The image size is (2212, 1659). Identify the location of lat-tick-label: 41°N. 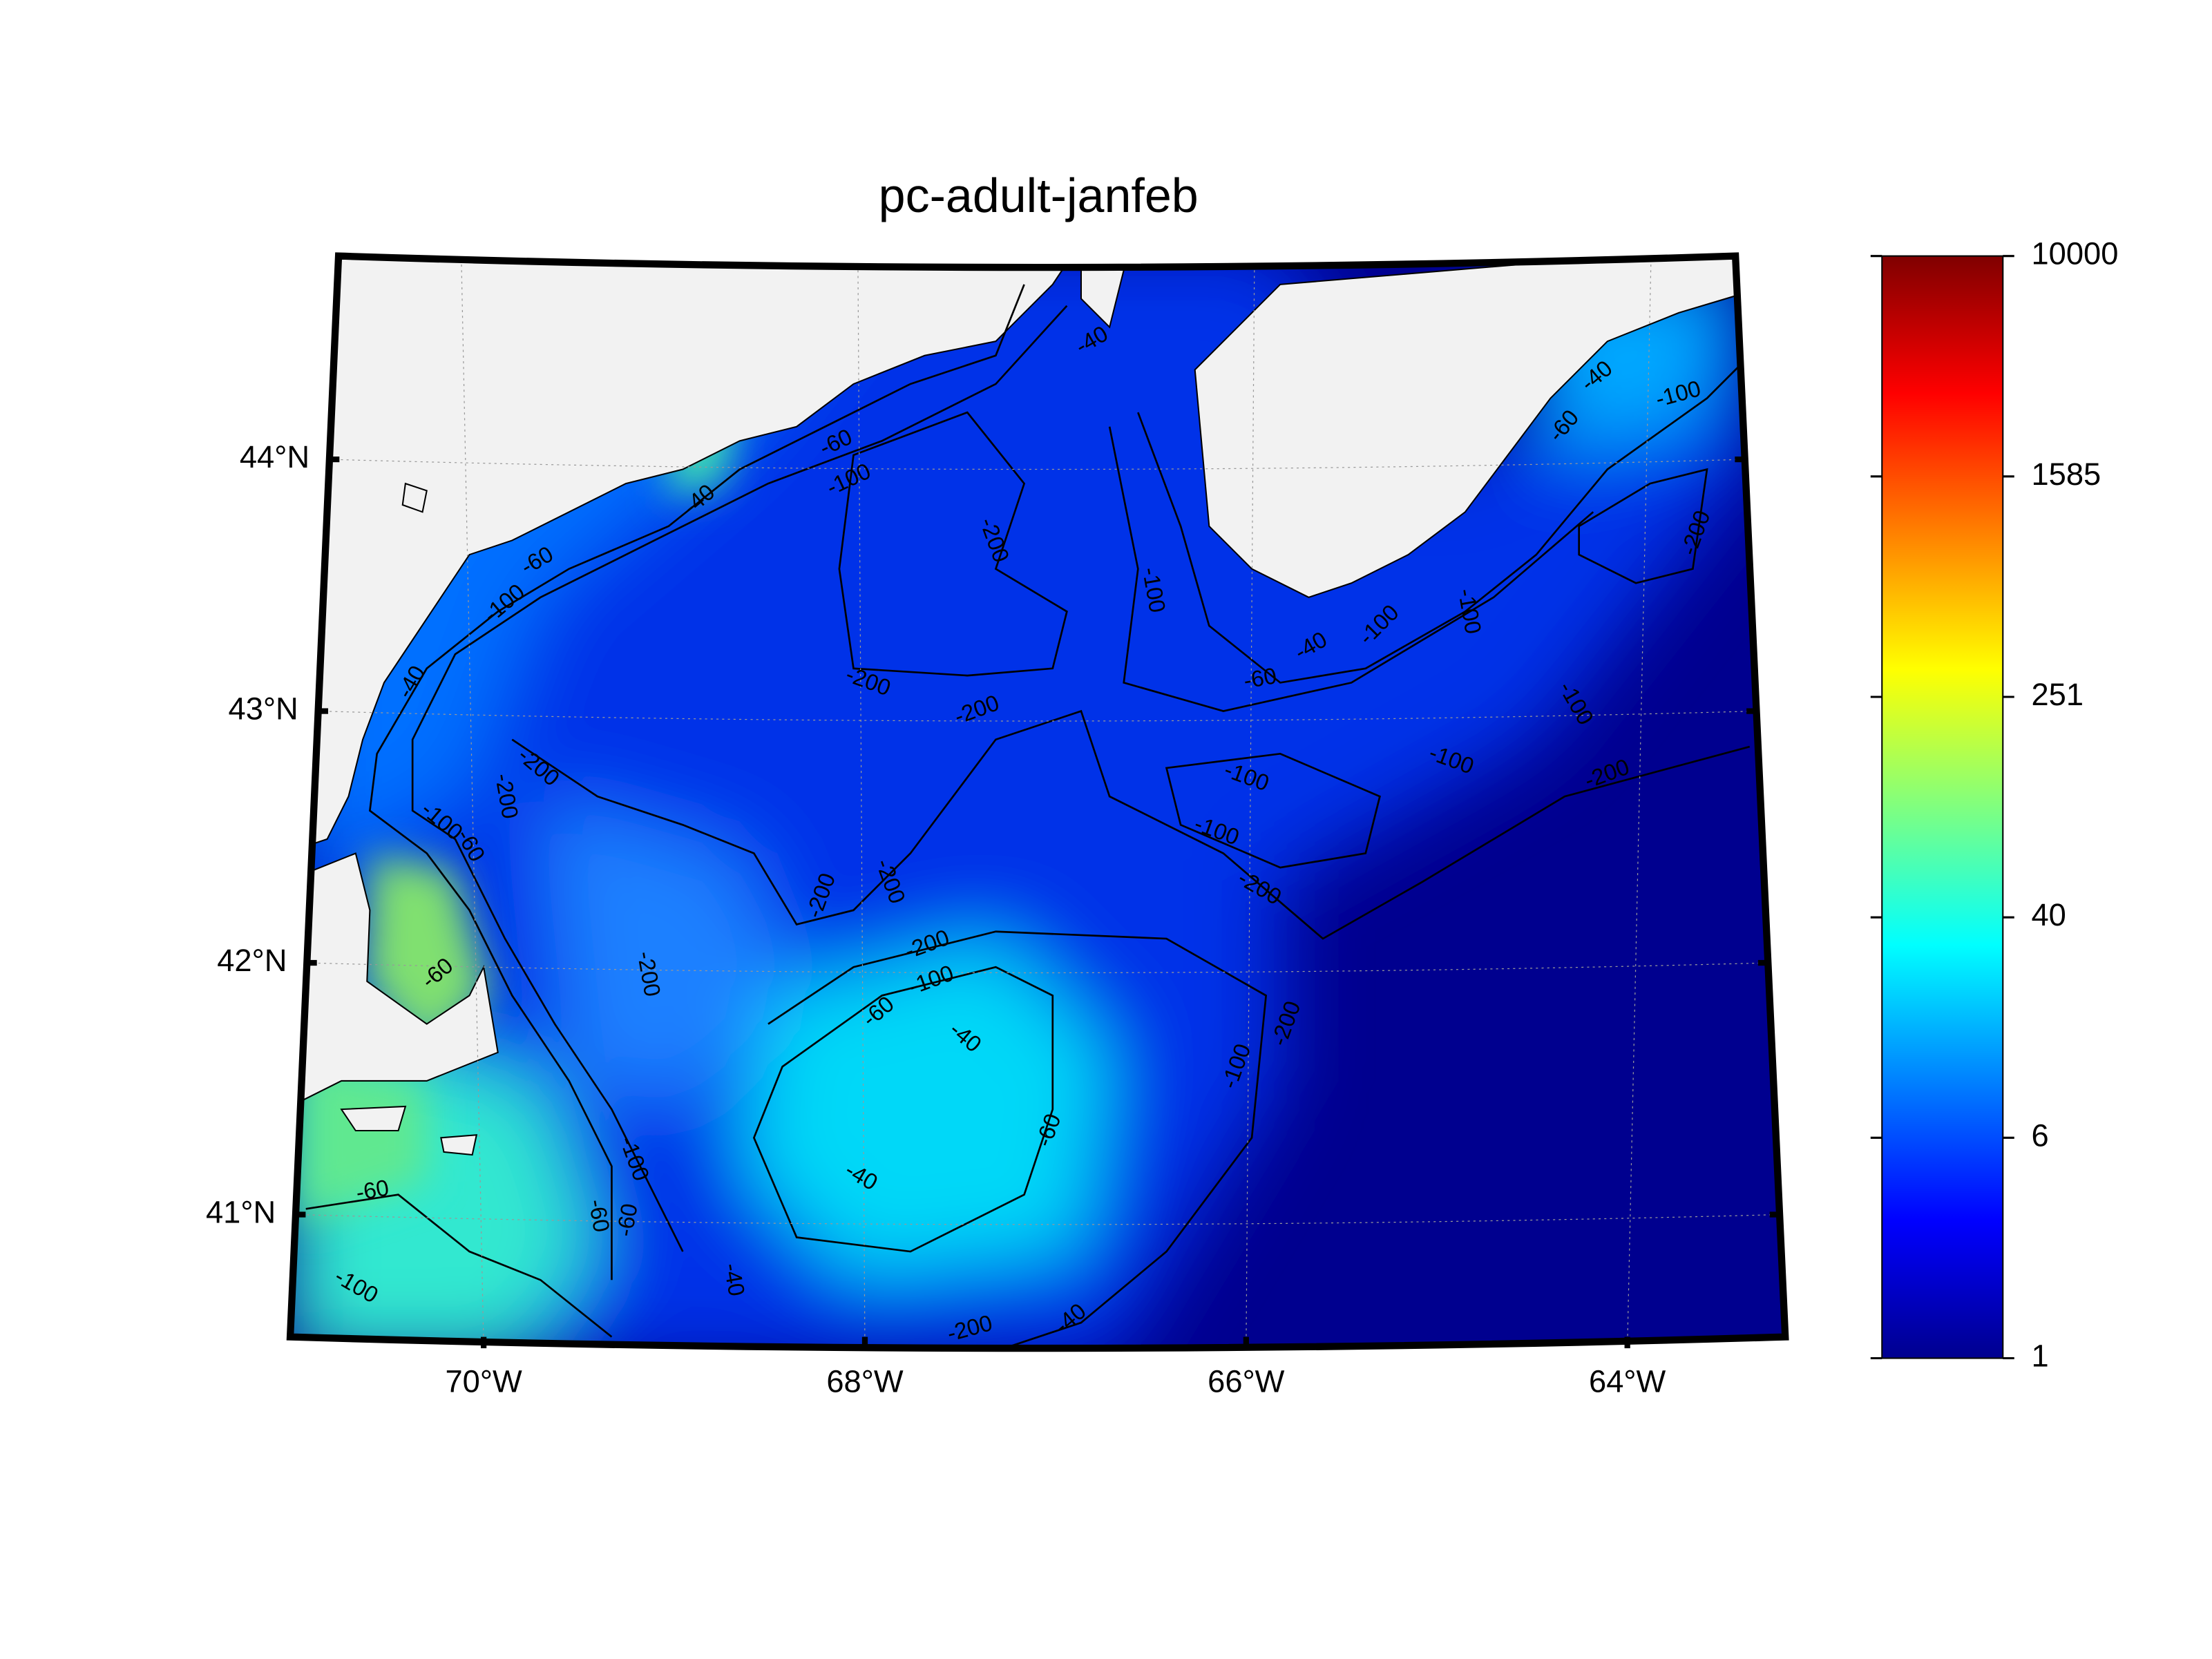
(241, 1211).